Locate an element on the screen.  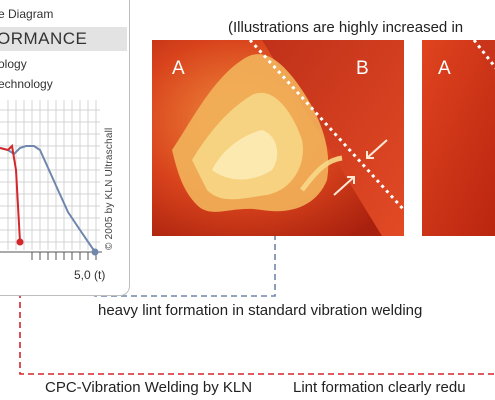
blue-curve-endpoint is located at coordinates (95, 252).